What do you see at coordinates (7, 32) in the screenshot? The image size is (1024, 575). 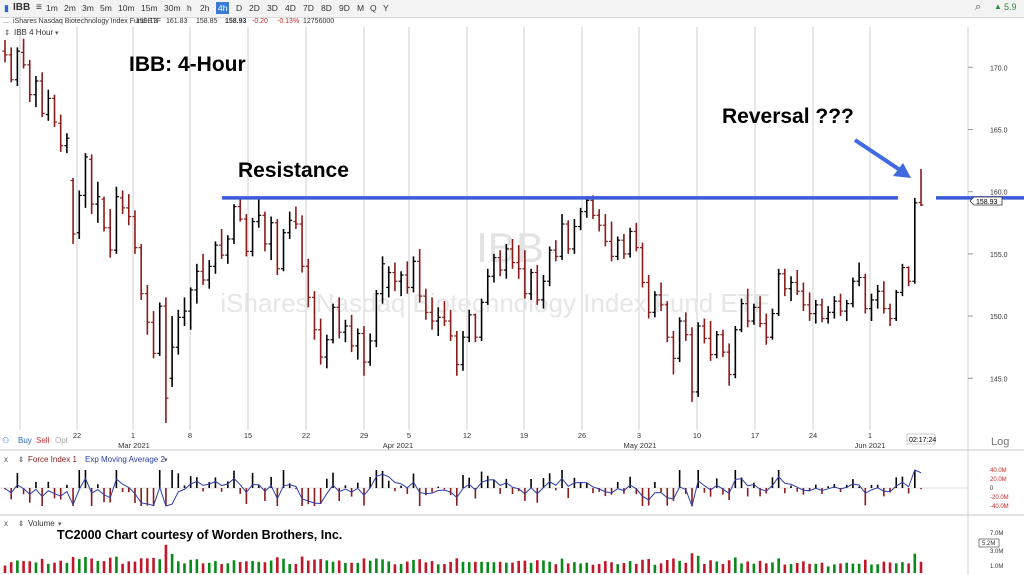 I see `tool-icon: ⇕` at bounding box center [7, 32].